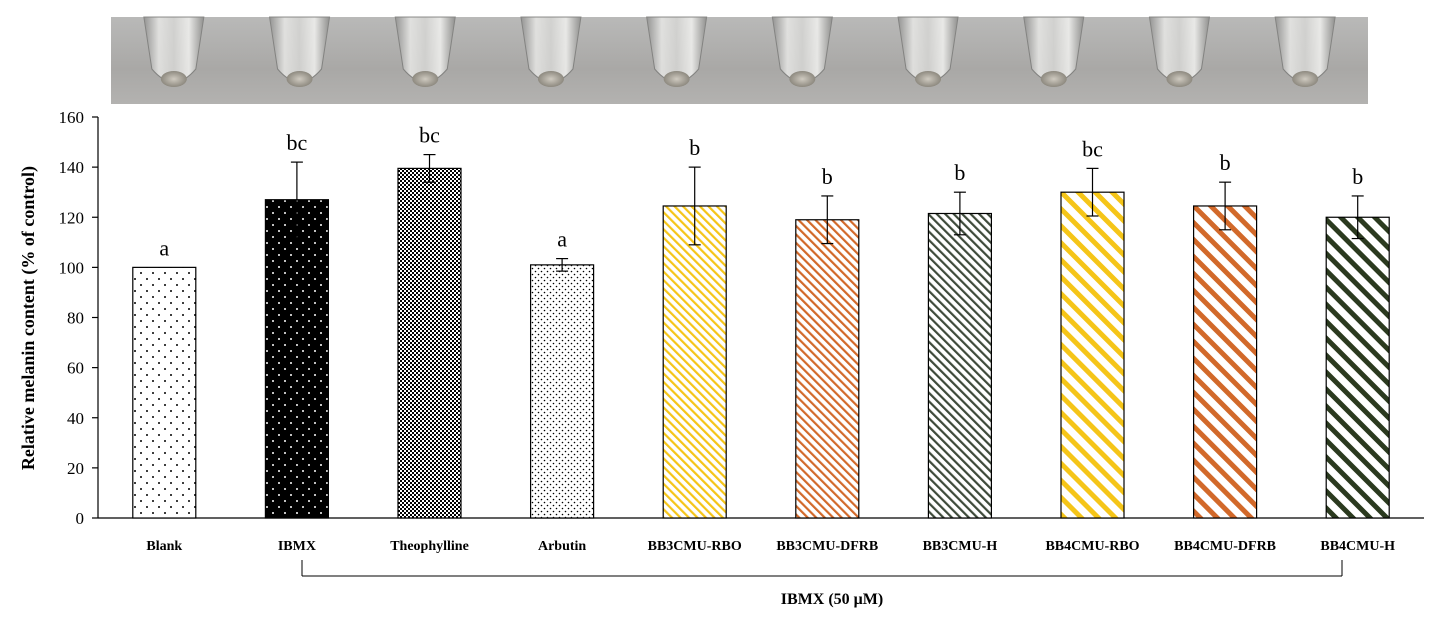 This screenshot has width=1429, height=621. Describe the element at coordinates (1225, 362) in the screenshot. I see `bar-bb4cmu-dfrb` at that location.